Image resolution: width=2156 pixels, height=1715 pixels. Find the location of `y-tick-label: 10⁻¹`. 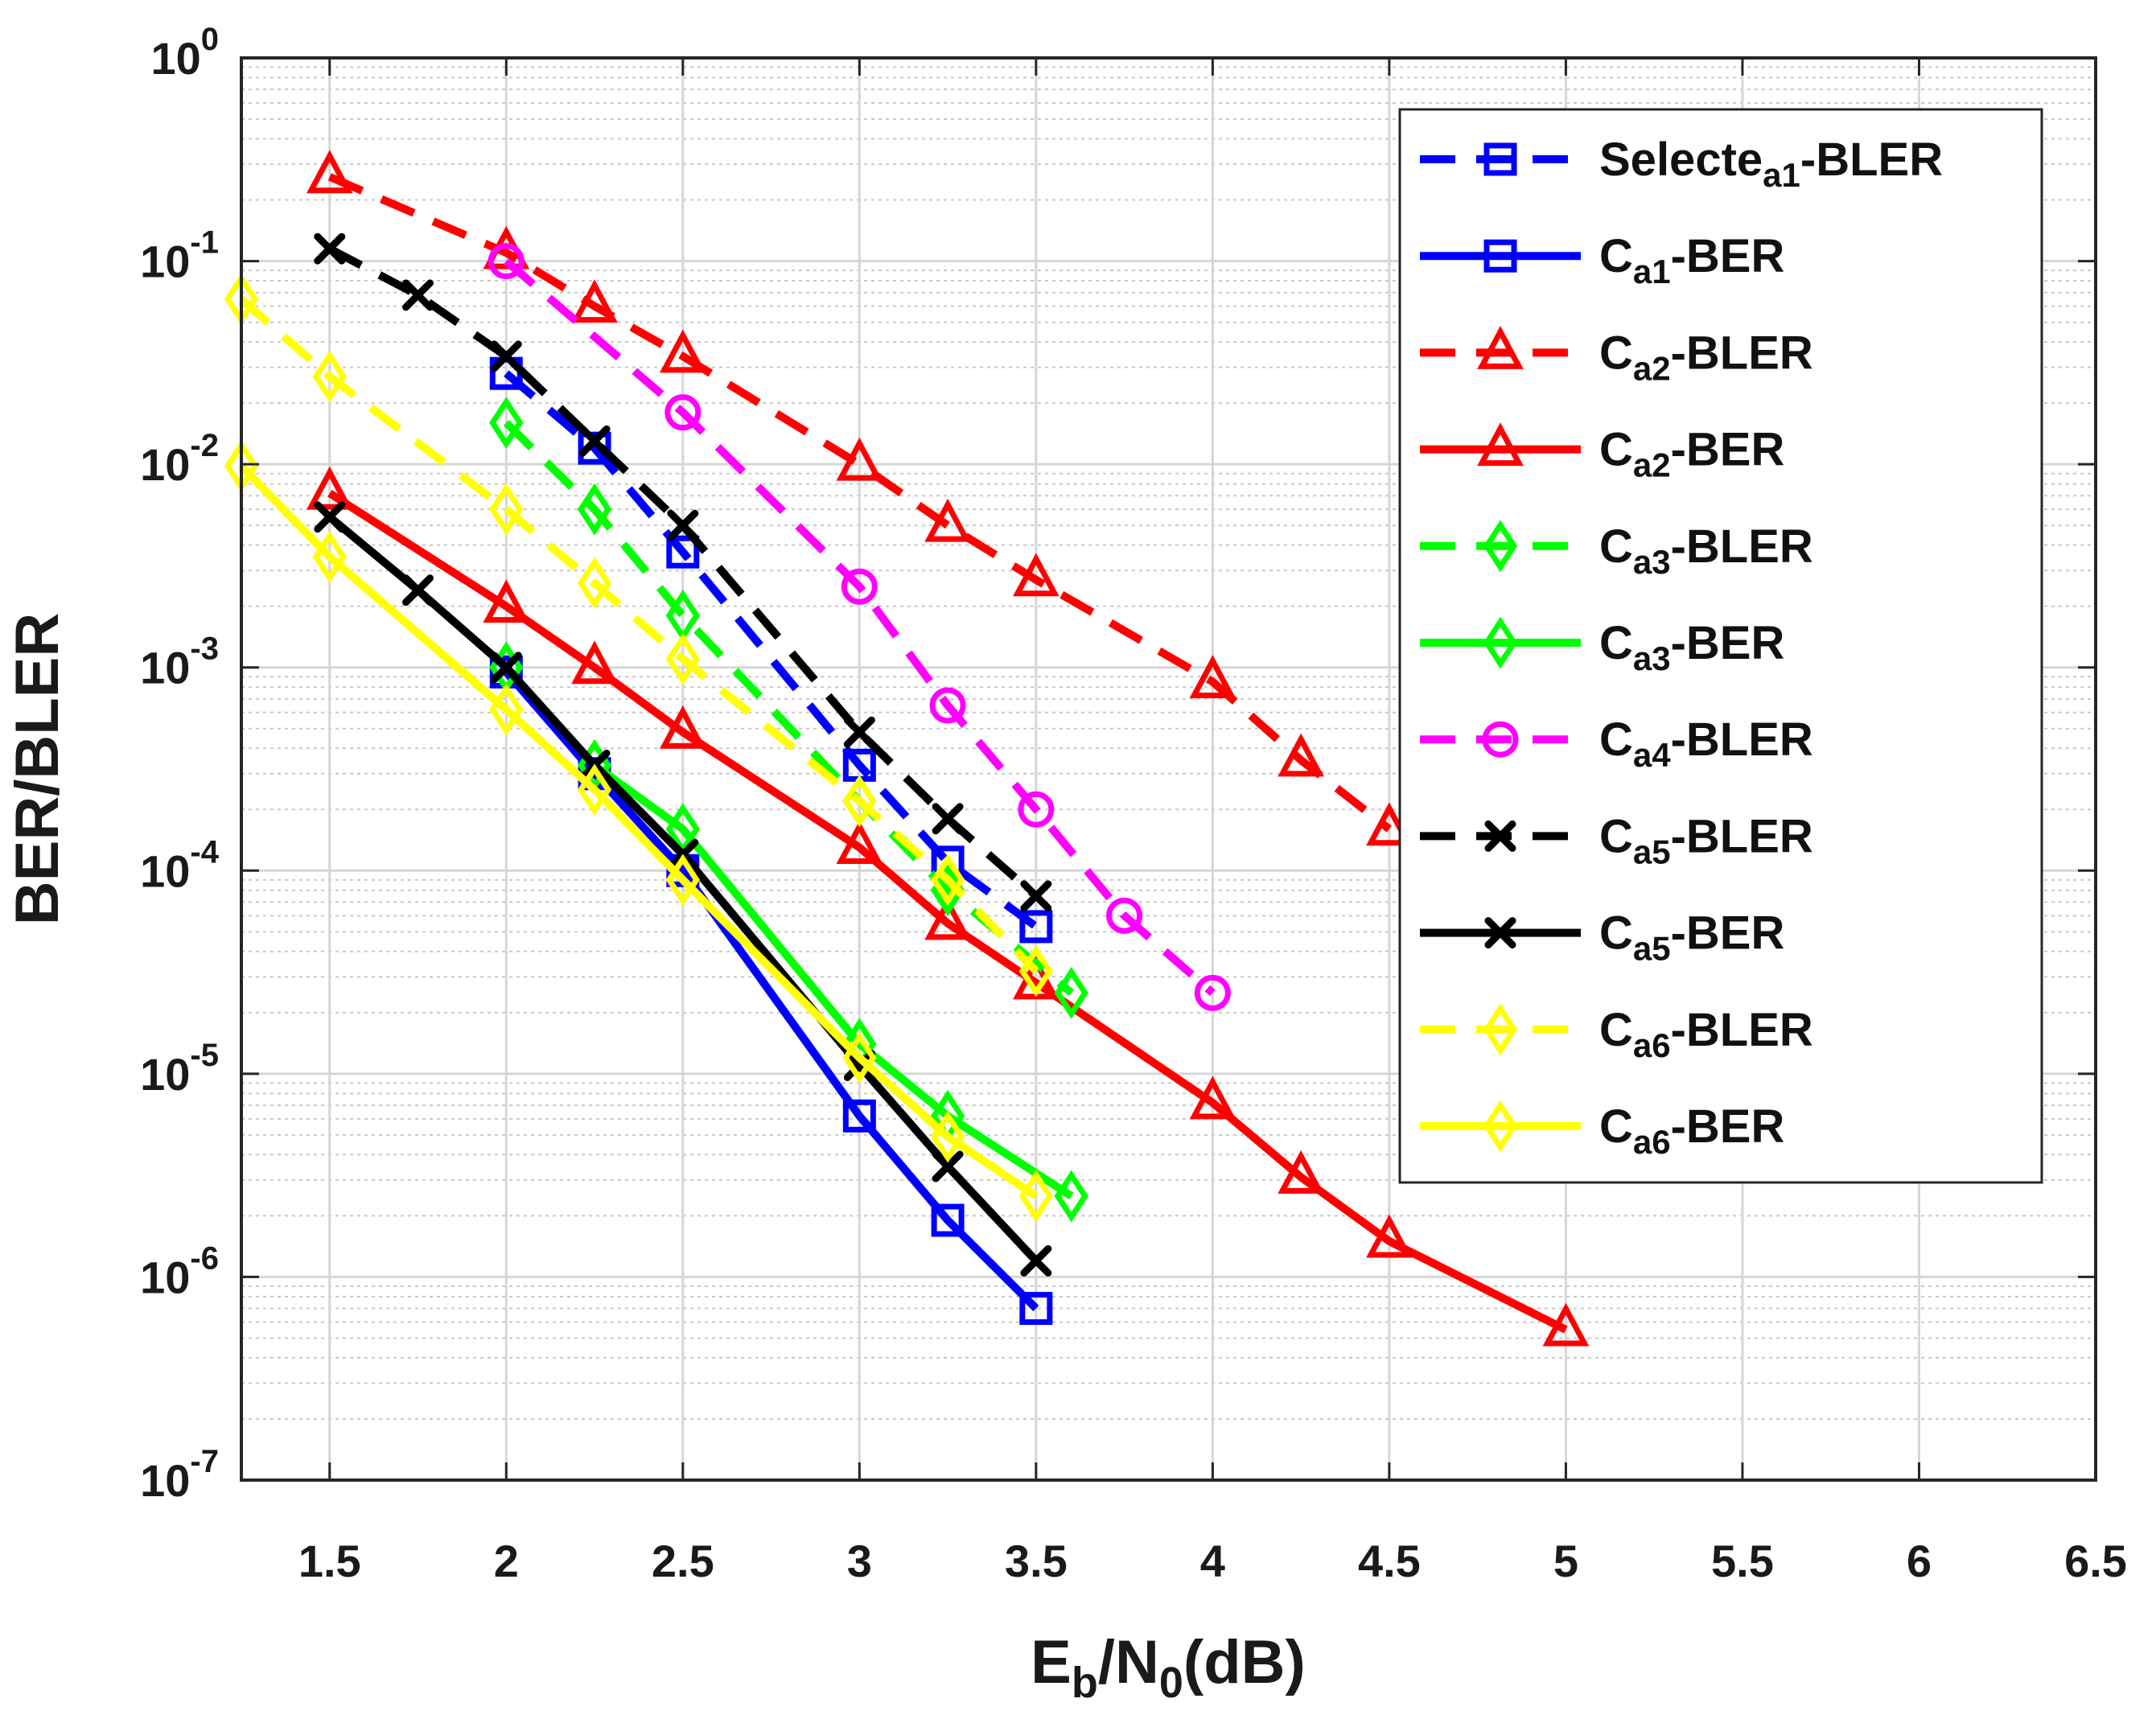

y-tick-label: 10⁻¹ is located at coordinates (179, 256).